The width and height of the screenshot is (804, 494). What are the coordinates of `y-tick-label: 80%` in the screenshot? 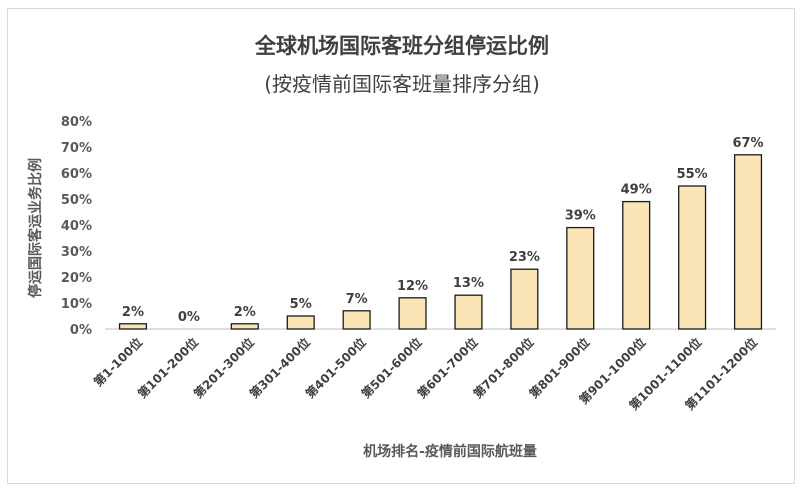 It's located at (76, 122).